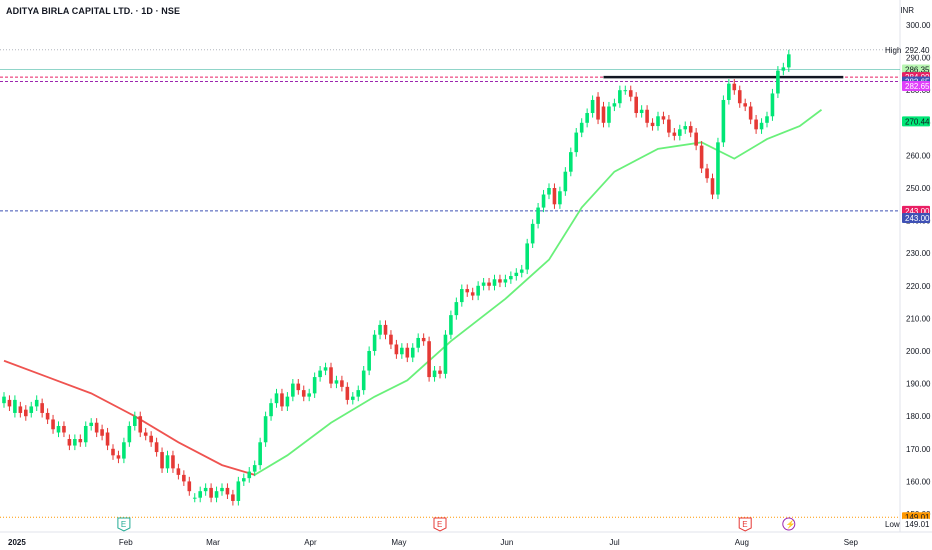 This screenshot has width=932, height=550. What do you see at coordinates (918, 286) in the screenshot?
I see `y-tick-label: 220.00` at bounding box center [918, 286].